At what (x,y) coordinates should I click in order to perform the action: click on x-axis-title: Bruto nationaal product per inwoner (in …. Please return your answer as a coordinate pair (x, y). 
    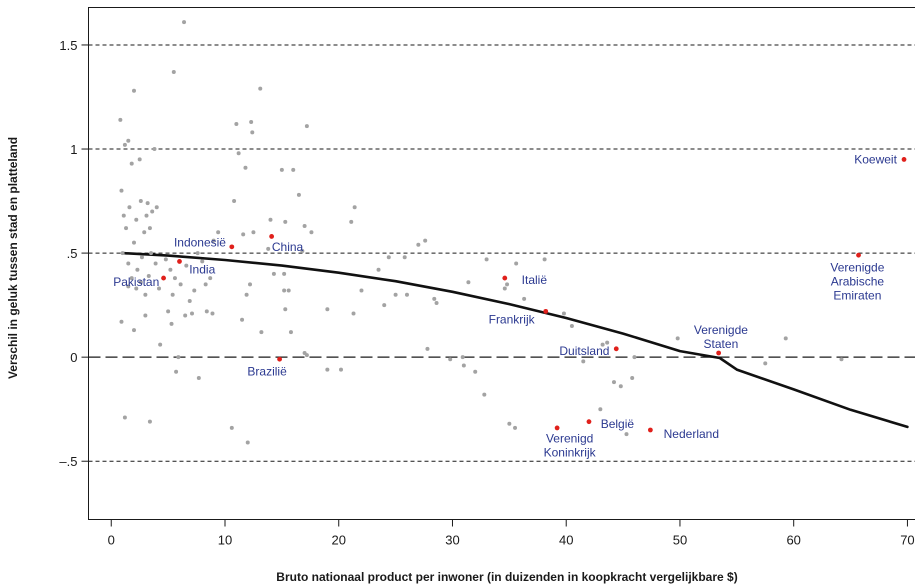
    Looking at the image, I should click on (506, 577).